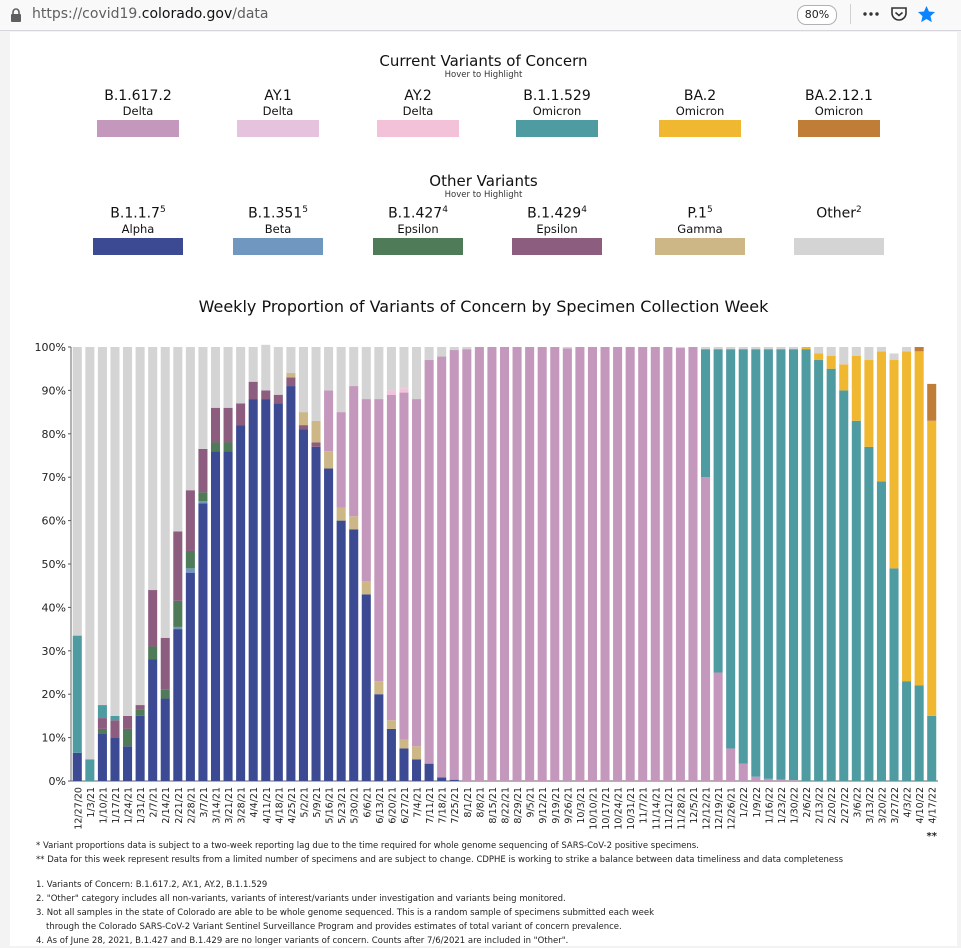  I want to click on legend-item-b-1-1-7: B.1.1.75 Alpha, so click(138, 228).